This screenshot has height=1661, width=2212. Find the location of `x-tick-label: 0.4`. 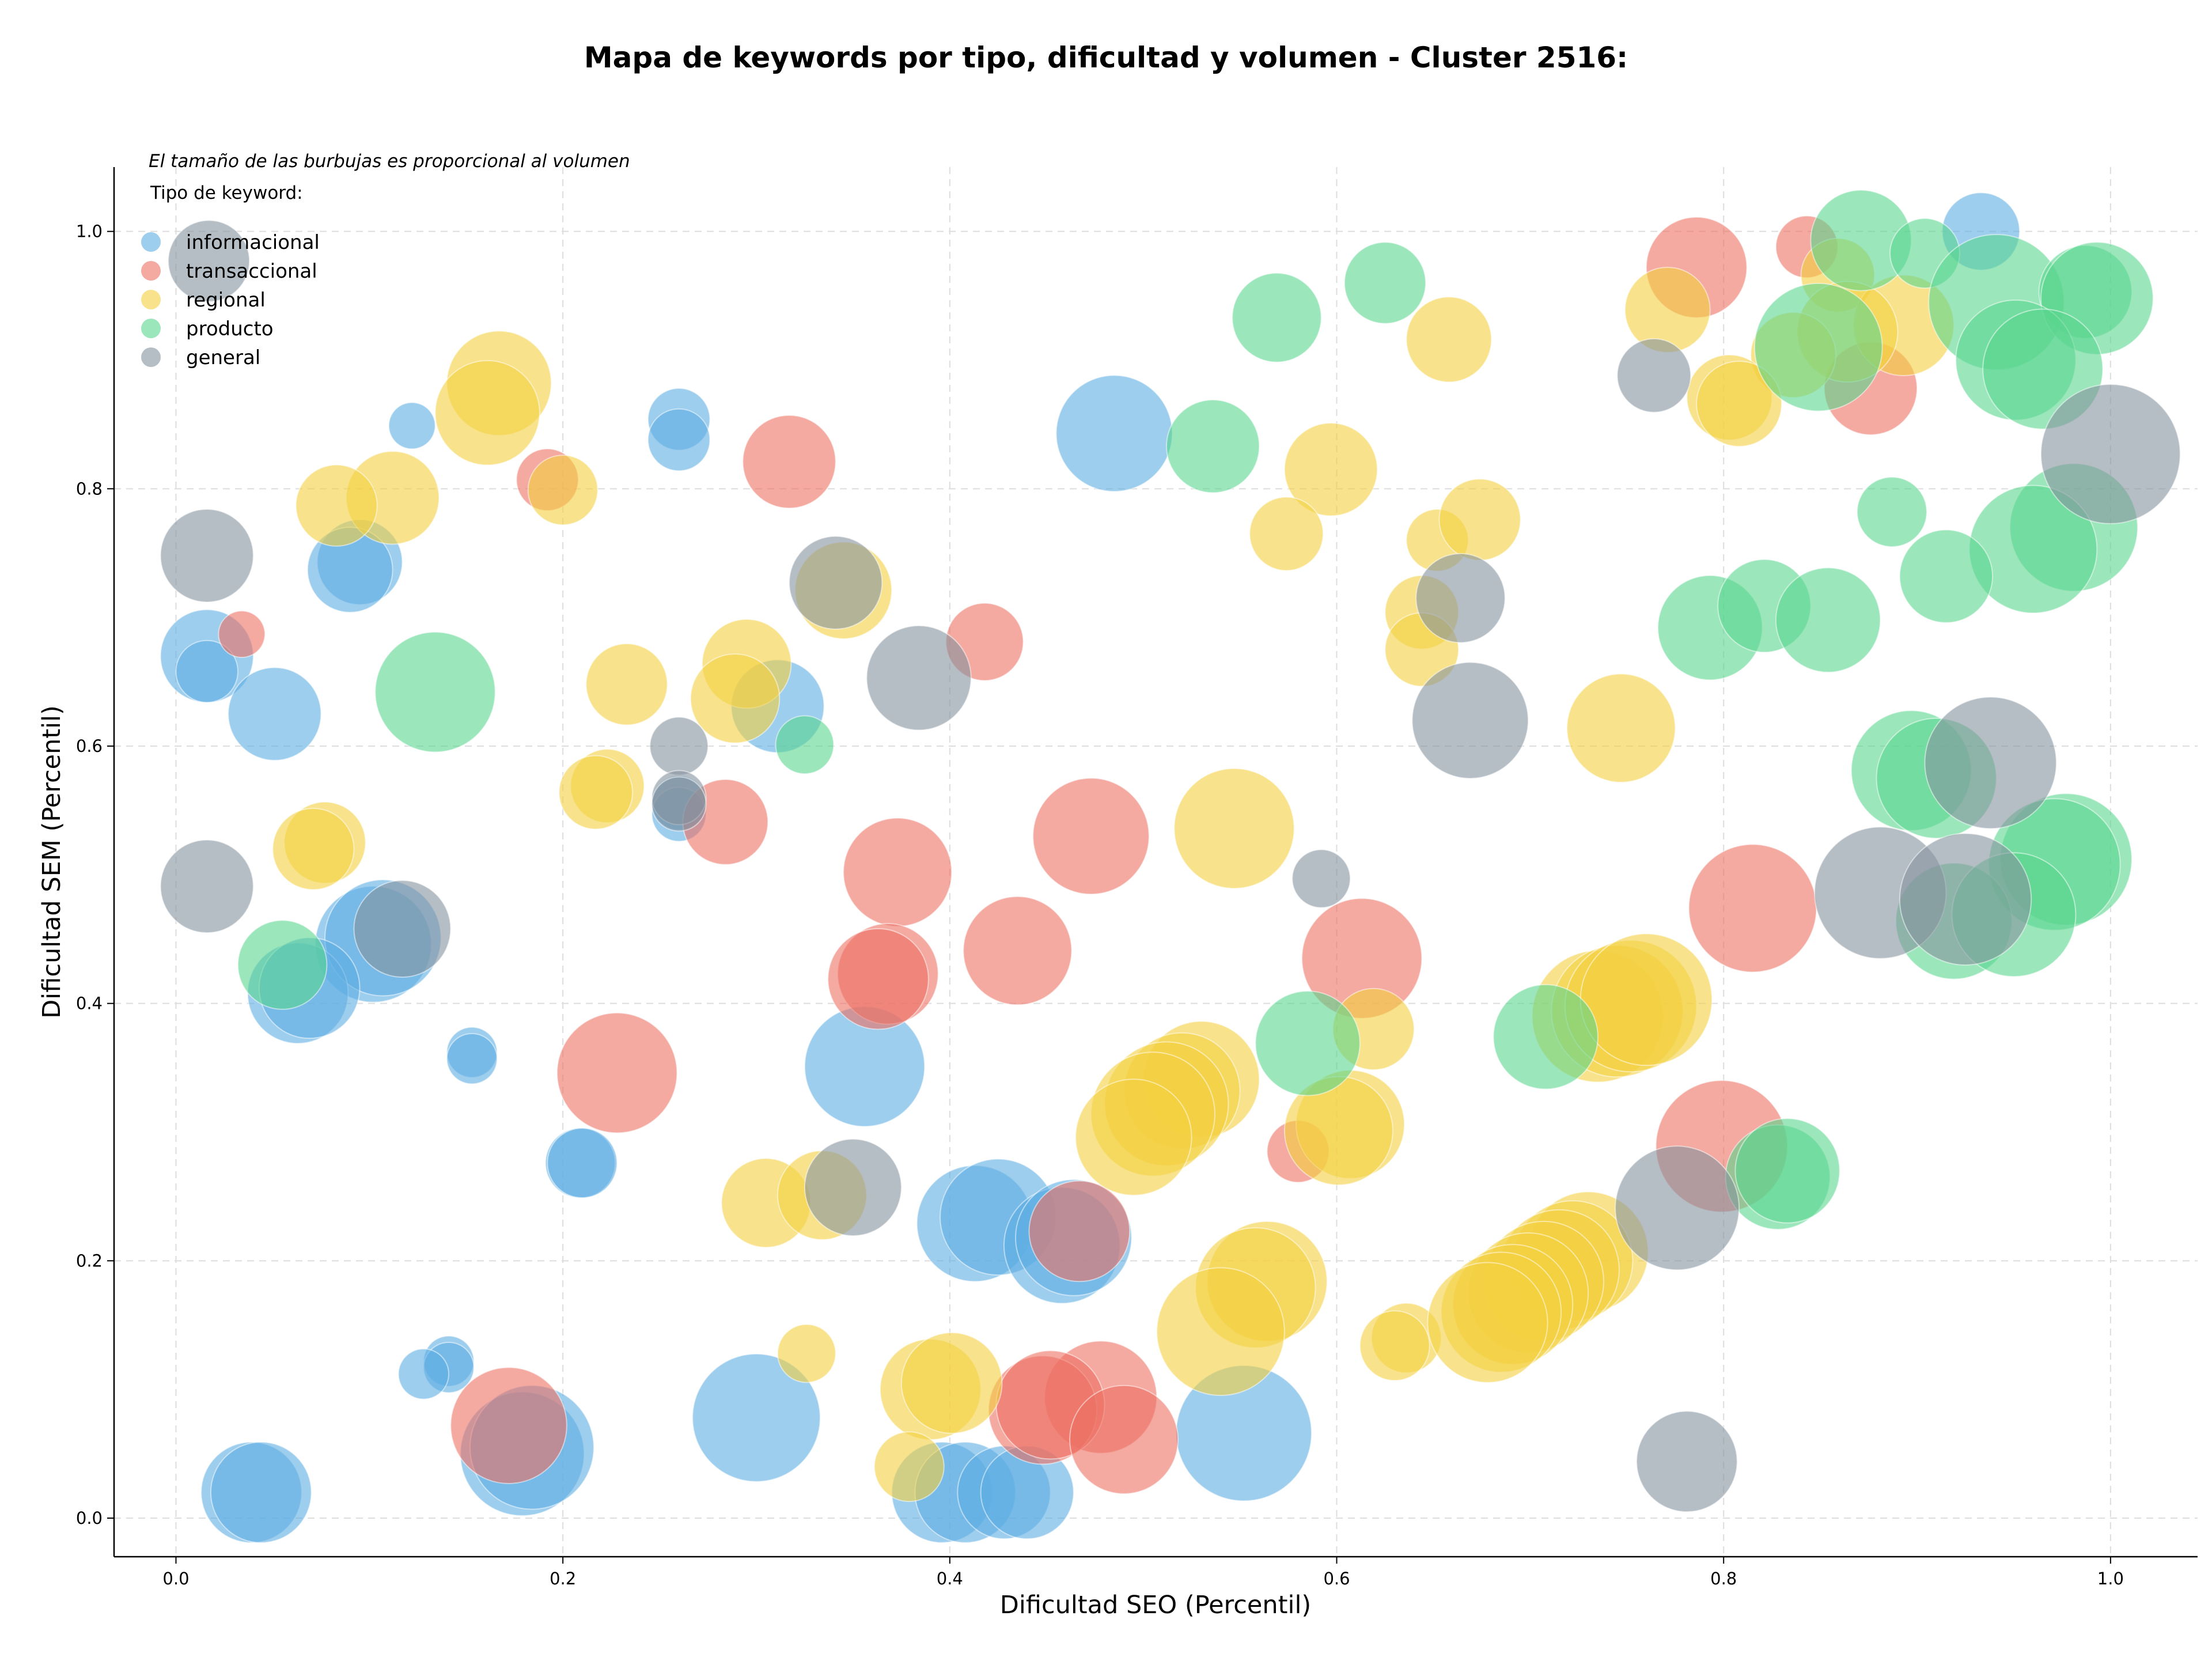

x-tick-label: 0.4 is located at coordinates (950, 1578).